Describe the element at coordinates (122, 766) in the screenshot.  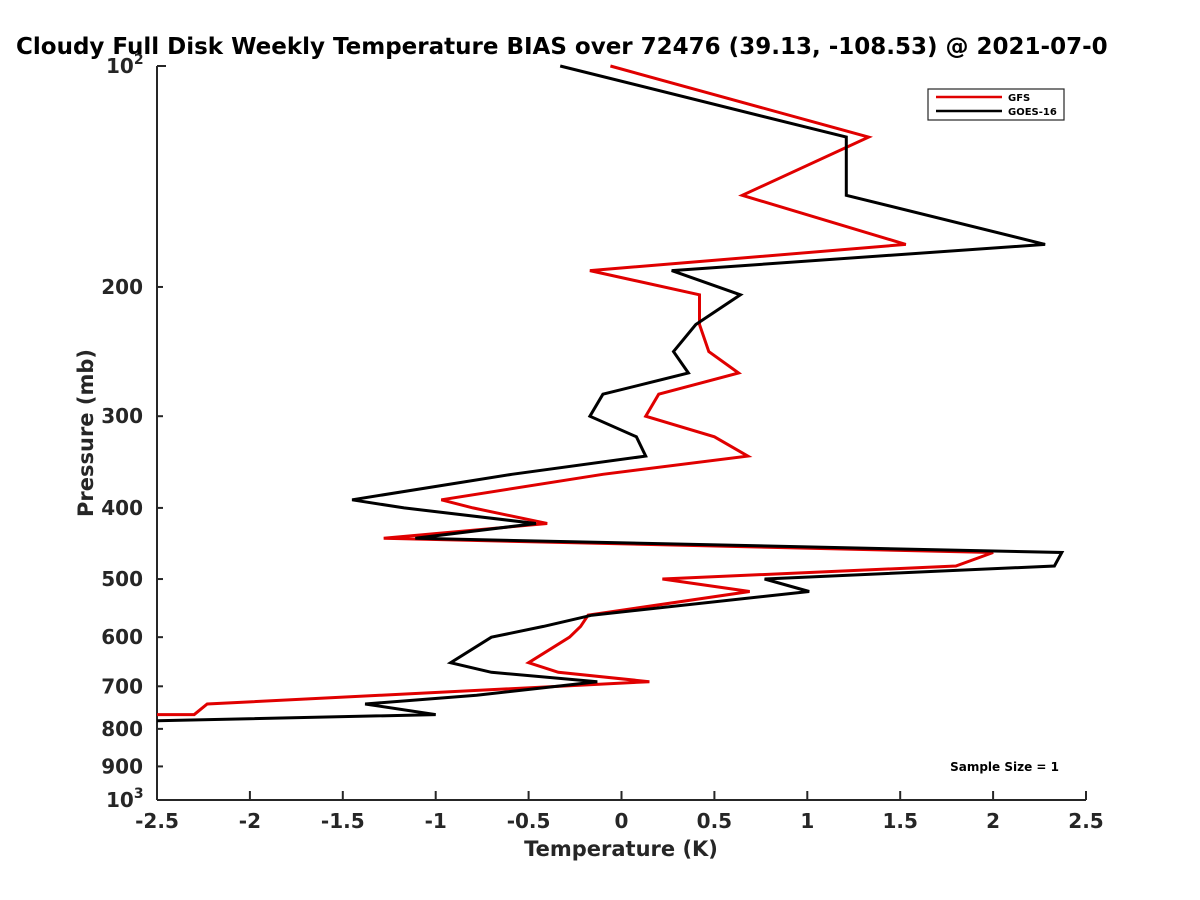
I see `y-tick-label: 900` at that location.